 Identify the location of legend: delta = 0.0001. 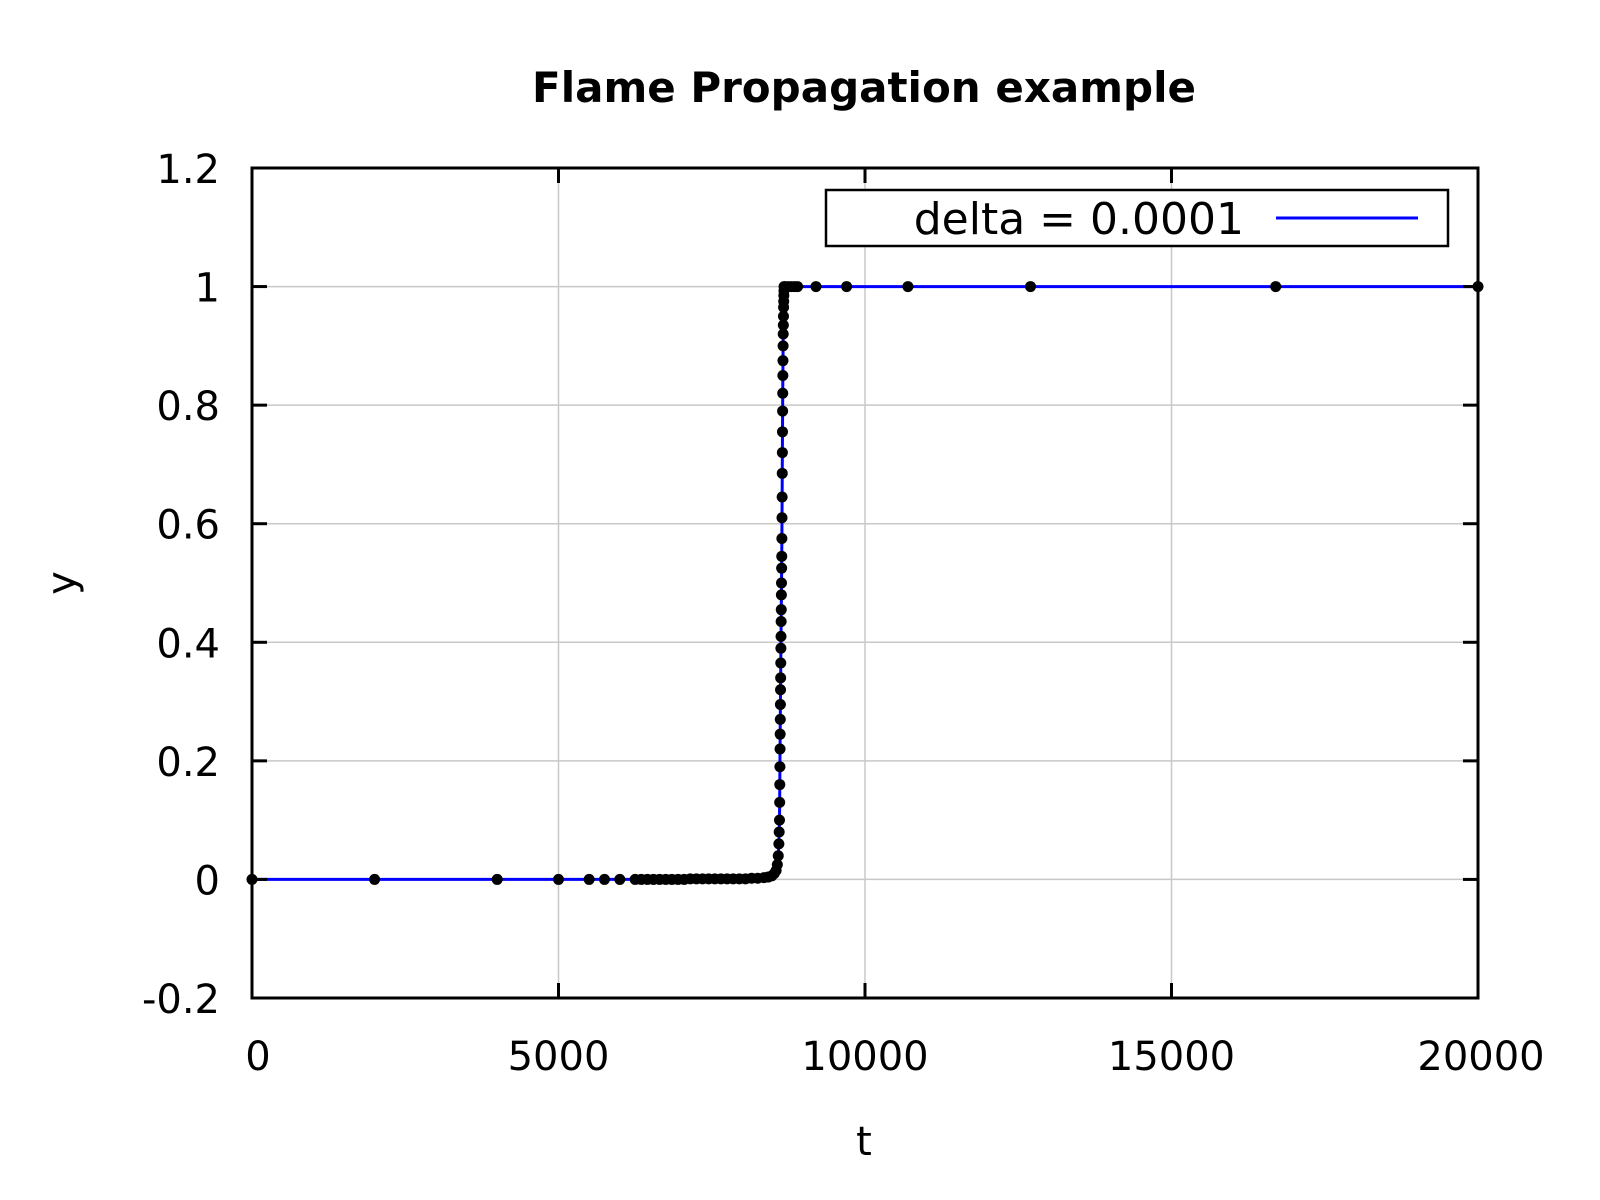
(1137, 218).